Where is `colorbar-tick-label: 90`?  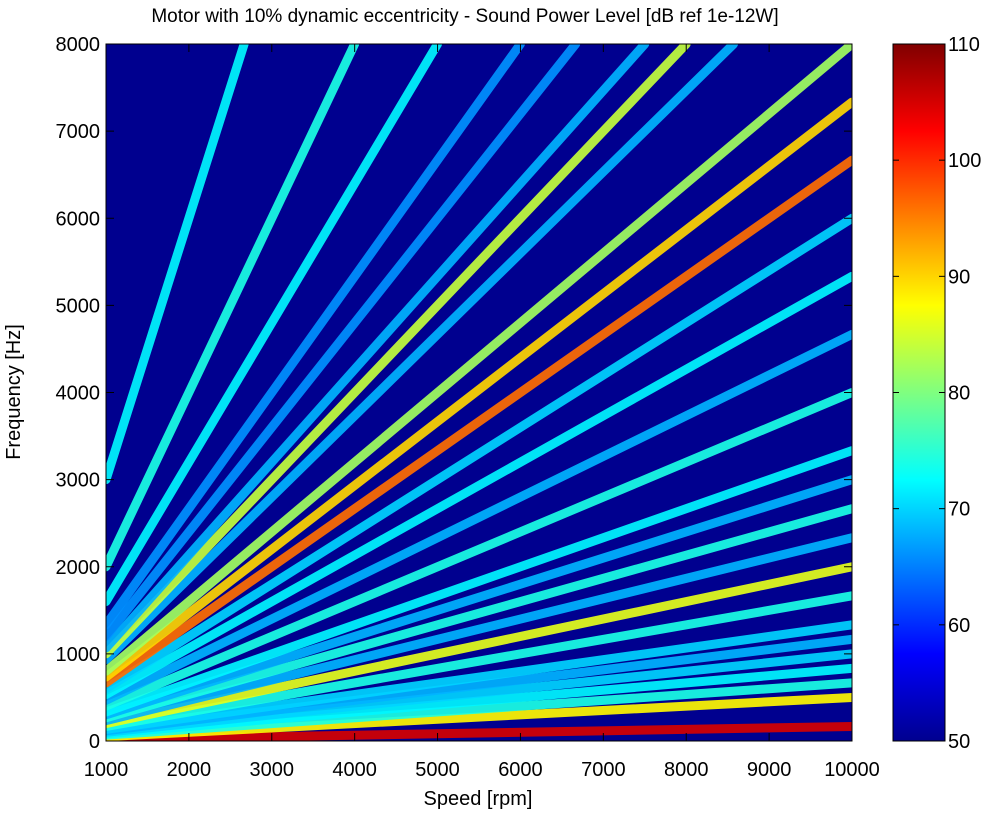 colorbar-tick-label: 90 is located at coordinates (959, 277).